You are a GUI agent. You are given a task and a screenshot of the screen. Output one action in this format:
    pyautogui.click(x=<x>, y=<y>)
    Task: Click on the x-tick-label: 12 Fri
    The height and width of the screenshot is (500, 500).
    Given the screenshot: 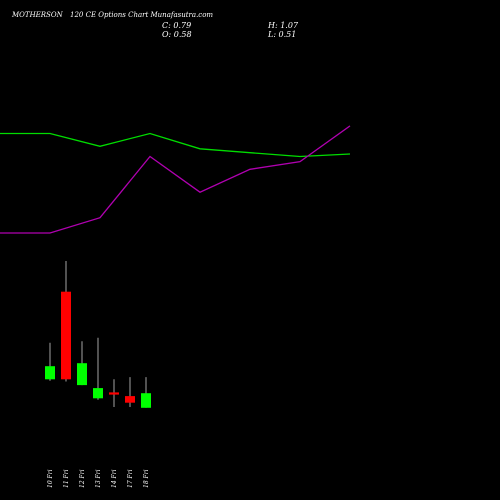 What is the action you would take?
    pyautogui.click(x=82, y=478)
    